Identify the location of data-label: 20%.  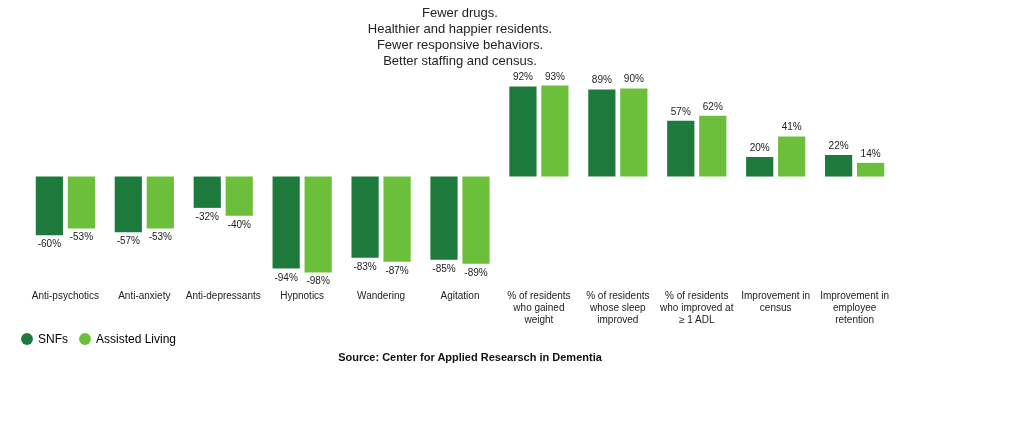
(759, 147).